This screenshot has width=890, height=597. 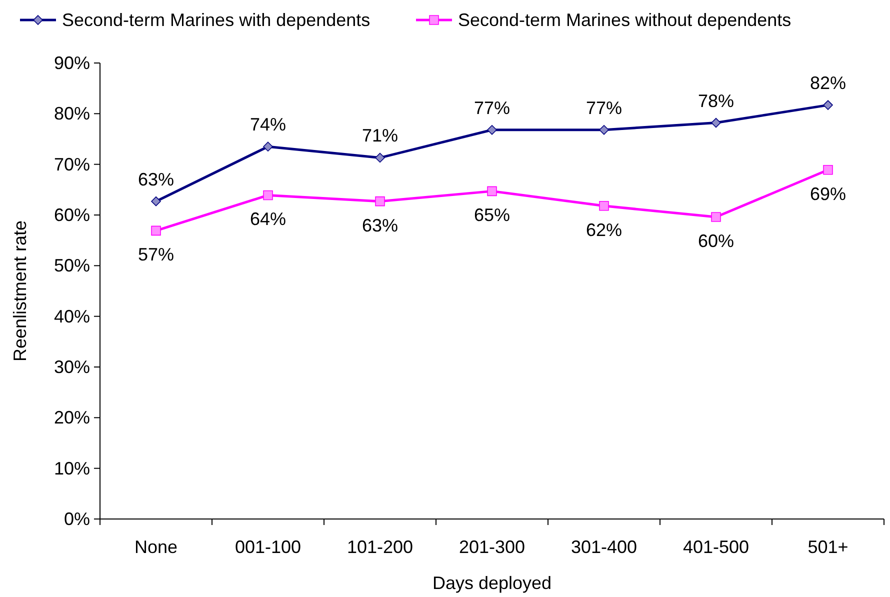 What do you see at coordinates (72, 164) in the screenshot?
I see `y-tick-label: 70%` at bounding box center [72, 164].